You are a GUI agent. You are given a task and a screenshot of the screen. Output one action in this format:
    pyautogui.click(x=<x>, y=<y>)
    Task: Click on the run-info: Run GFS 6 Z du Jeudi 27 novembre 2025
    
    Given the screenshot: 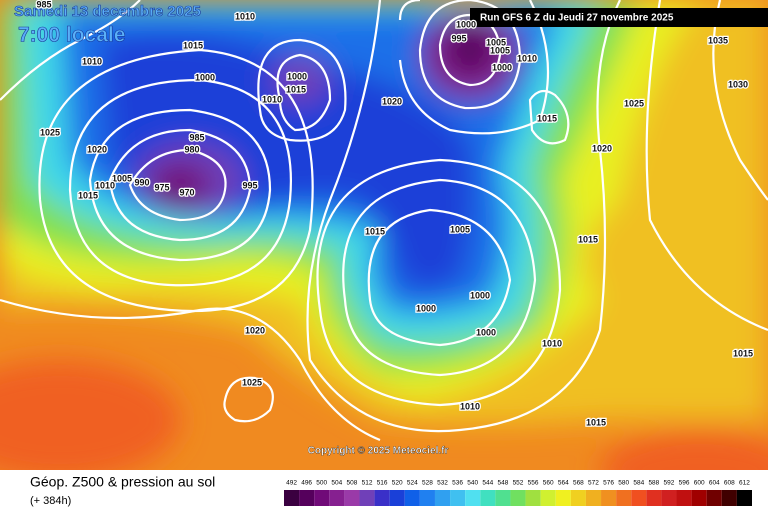 What is the action you would take?
    pyautogui.click(x=577, y=18)
    